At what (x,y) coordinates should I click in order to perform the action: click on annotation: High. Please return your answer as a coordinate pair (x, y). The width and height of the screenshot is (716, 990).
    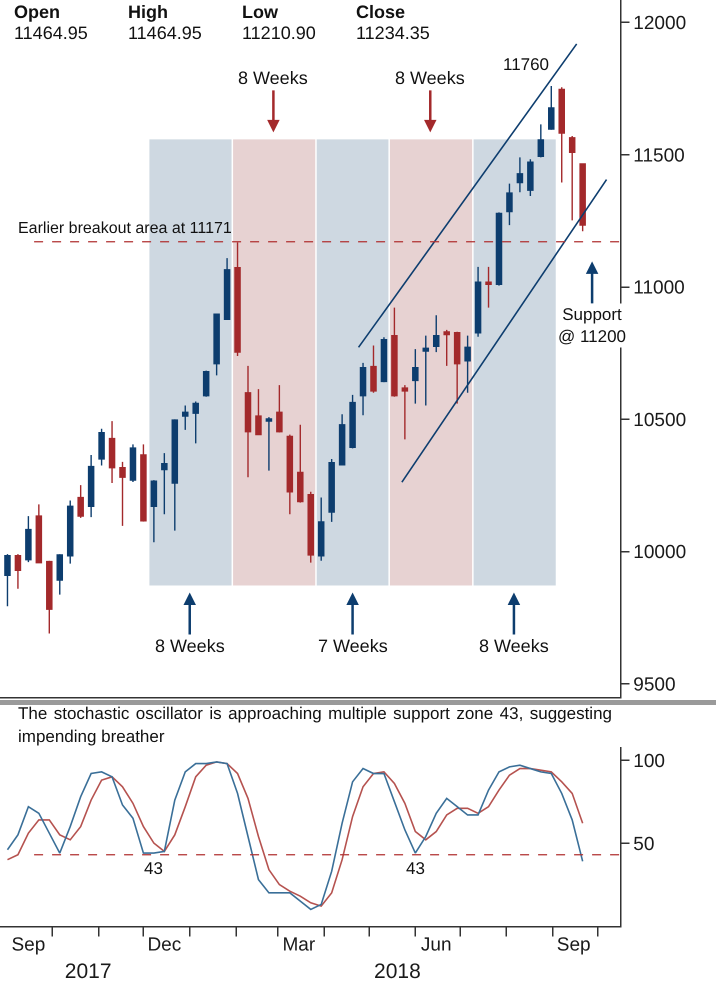
    Looking at the image, I should click on (148, 12).